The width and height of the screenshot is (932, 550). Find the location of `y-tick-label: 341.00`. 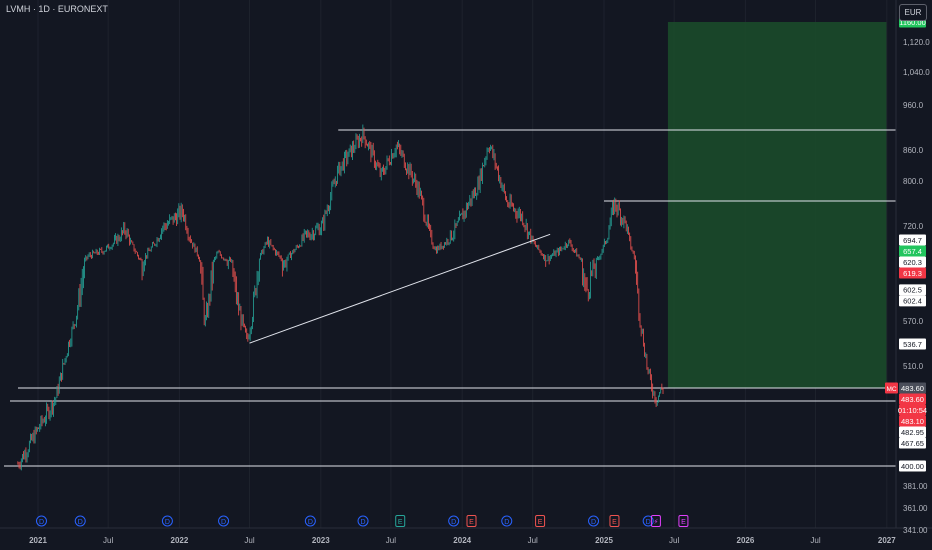

y-tick-label: 341.00 is located at coordinates (915, 530).